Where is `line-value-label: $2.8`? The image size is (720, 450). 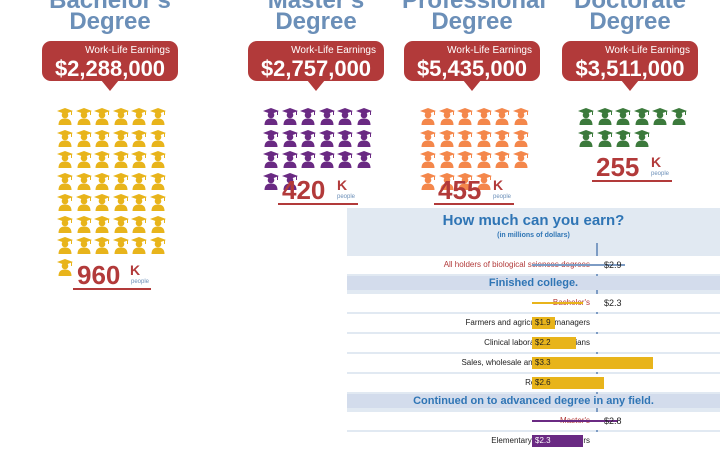
line-value-label: $2.8 is located at coordinates (613, 421).